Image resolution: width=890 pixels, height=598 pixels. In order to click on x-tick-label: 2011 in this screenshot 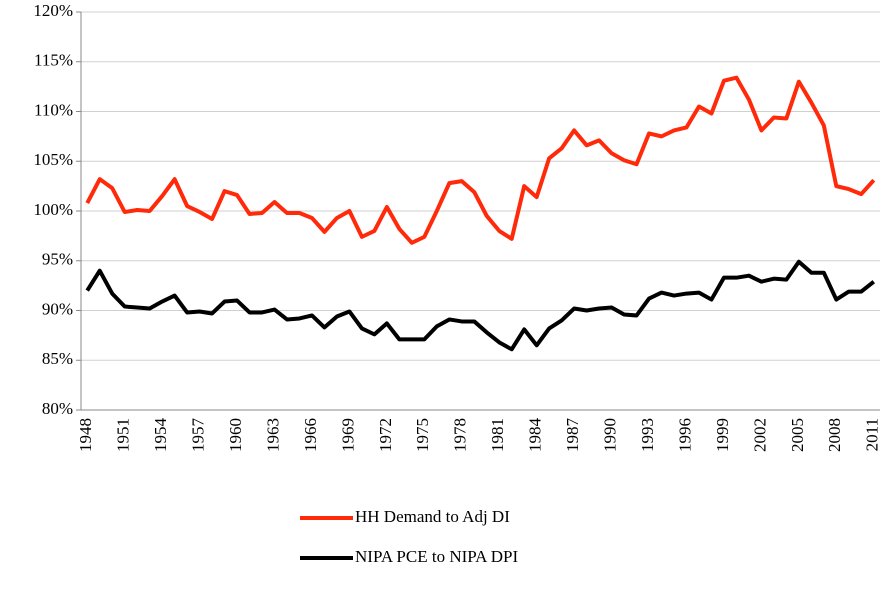, I will do `click(872, 434)`.